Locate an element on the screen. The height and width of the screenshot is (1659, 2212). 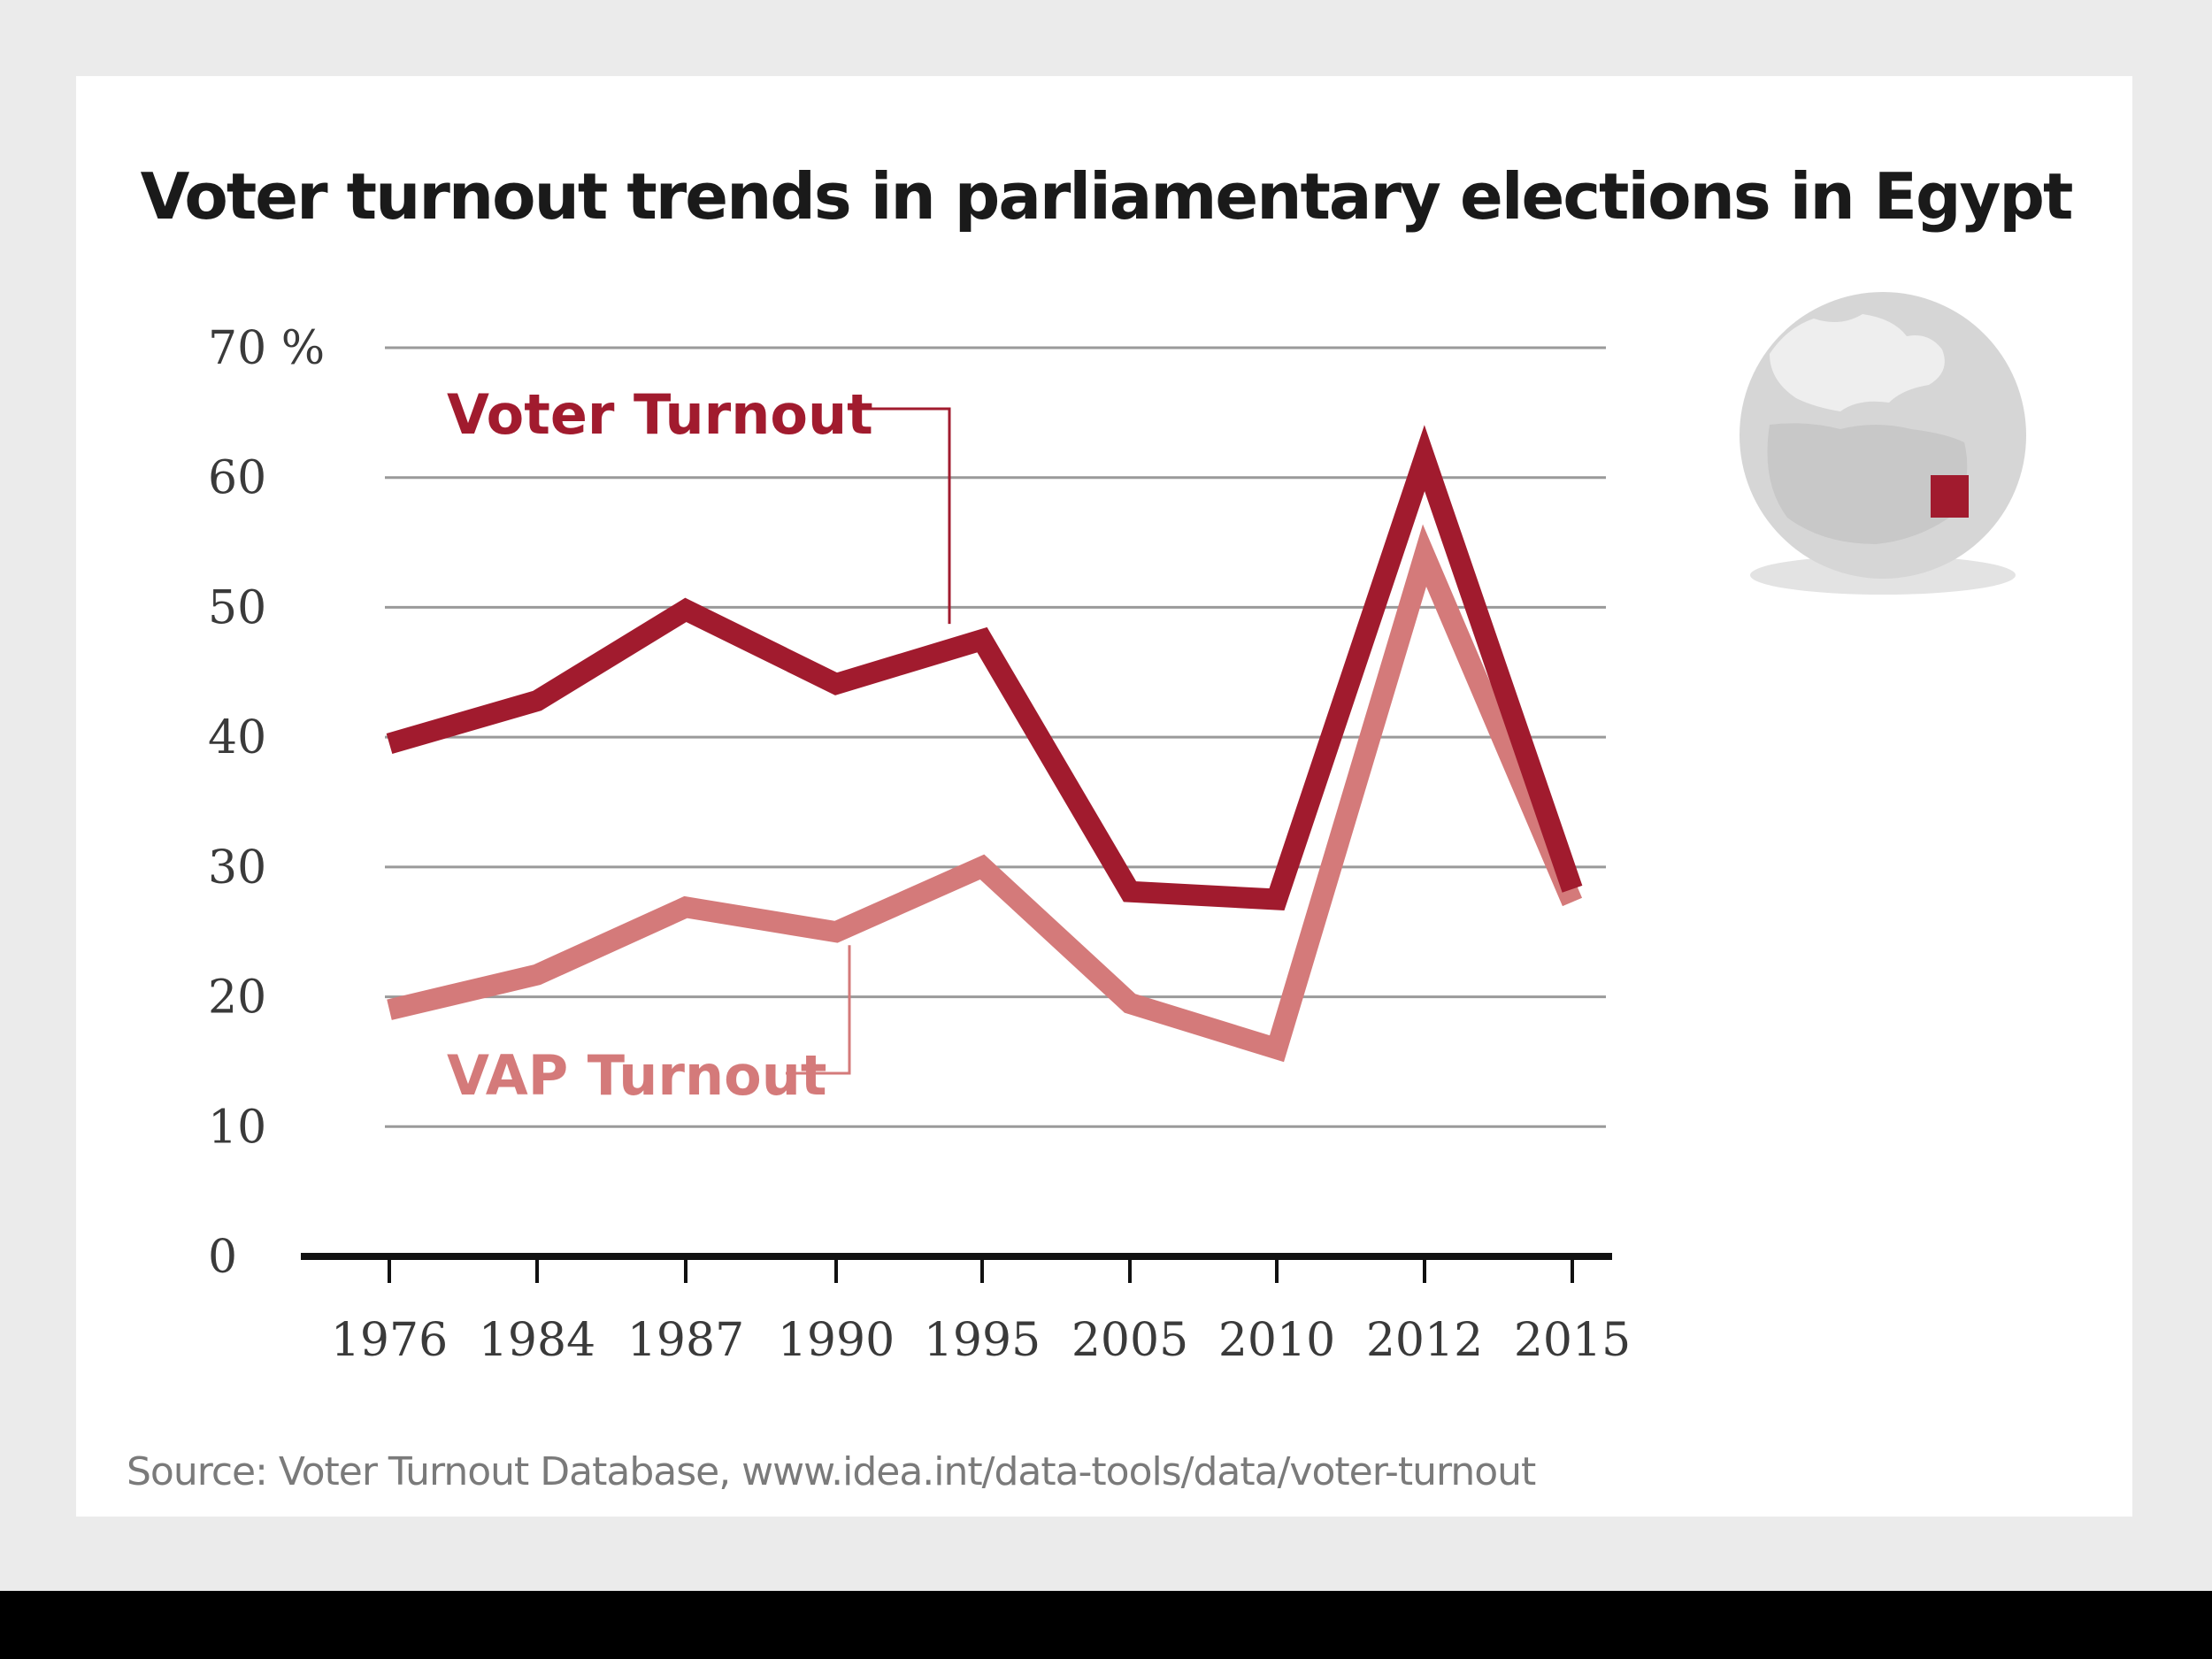
series-label-voter-turnout: Voter Turnout is located at coordinates (660, 415).